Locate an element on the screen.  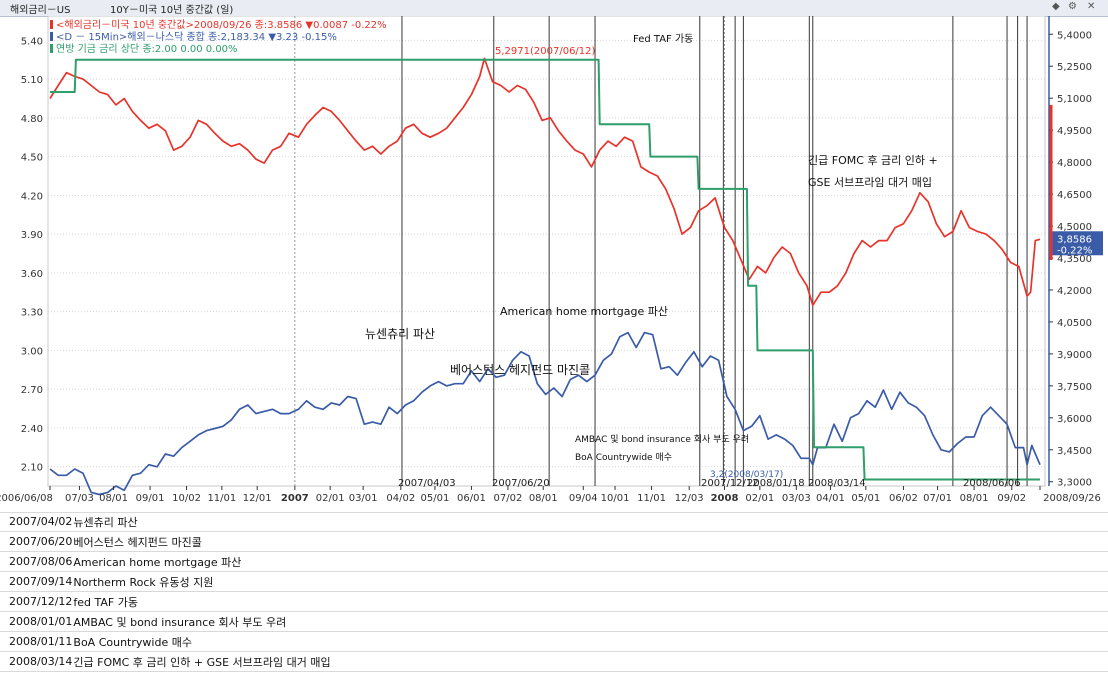
left-tick-label: 5.40 is located at coordinates (32, 41).